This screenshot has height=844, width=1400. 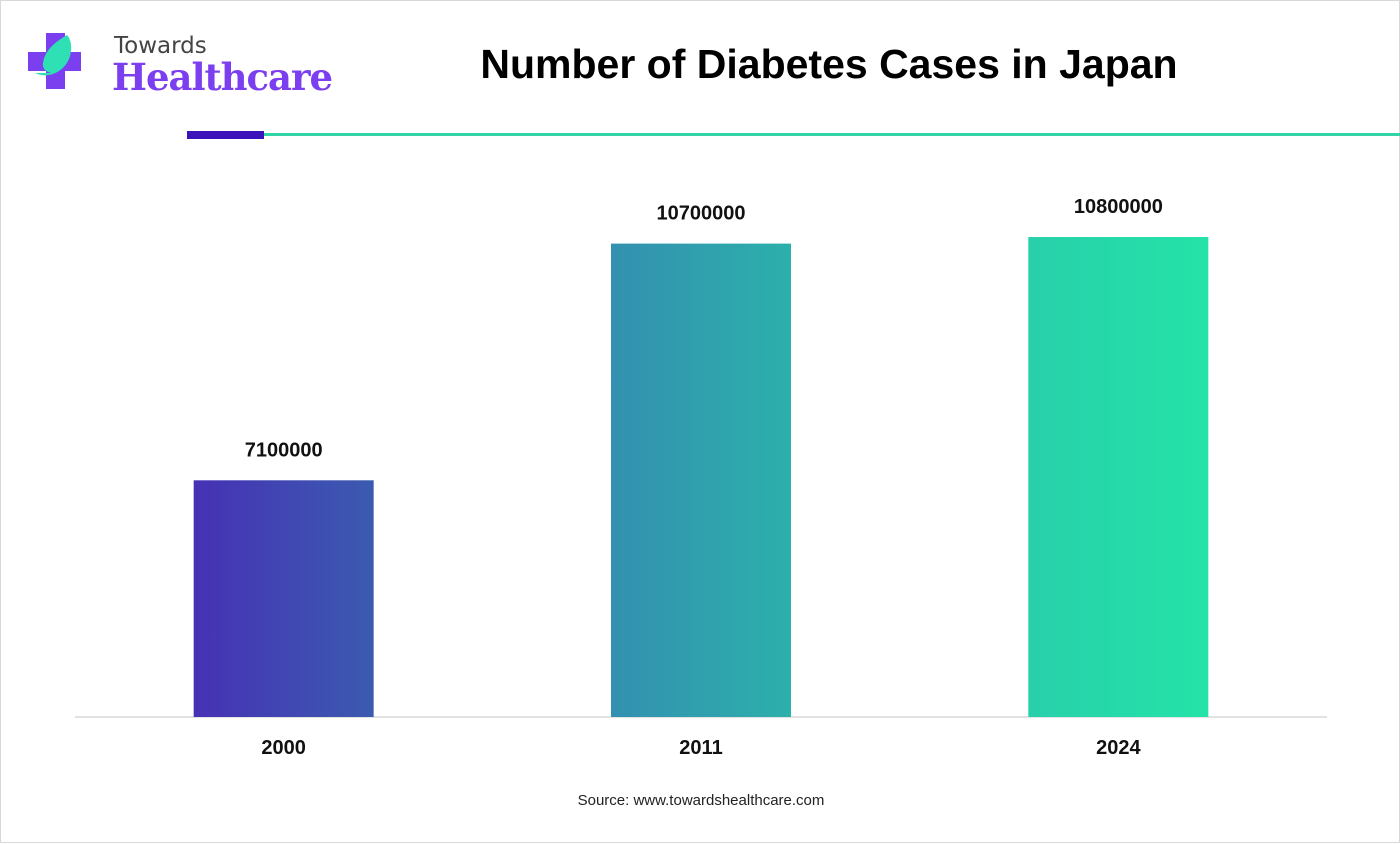 What do you see at coordinates (284, 450) in the screenshot?
I see `data-label-2000: 7100000` at bounding box center [284, 450].